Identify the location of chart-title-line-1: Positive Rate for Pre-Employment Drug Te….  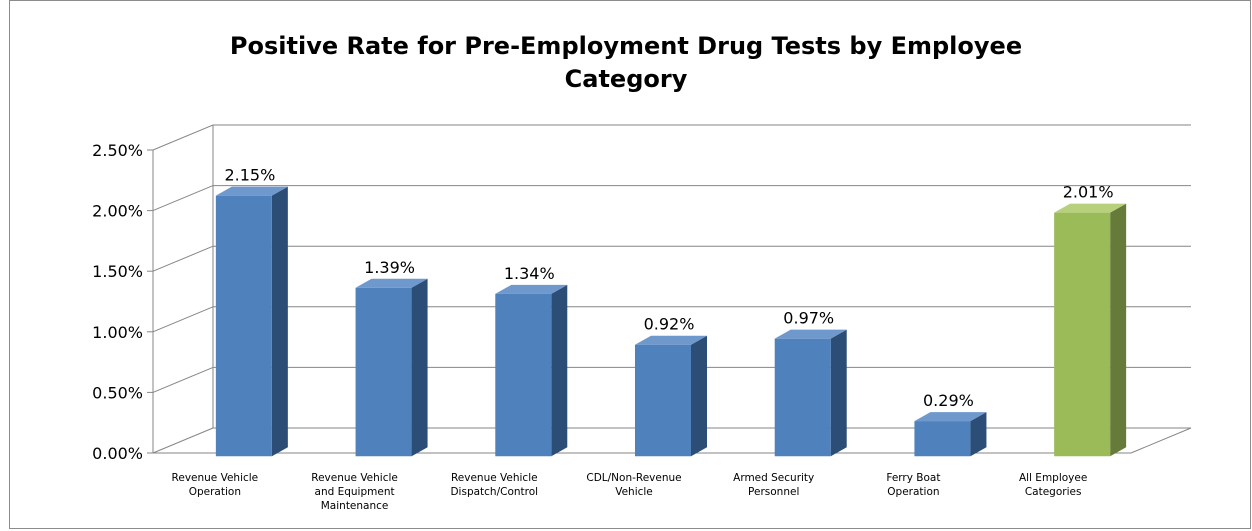
(626, 46).